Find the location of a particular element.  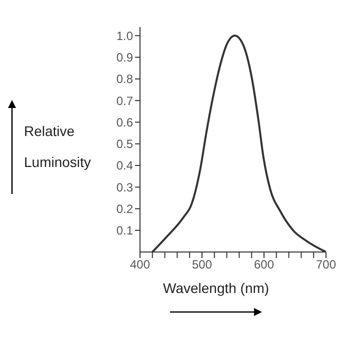

y-tick-label: 0.2 is located at coordinates (125, 209).